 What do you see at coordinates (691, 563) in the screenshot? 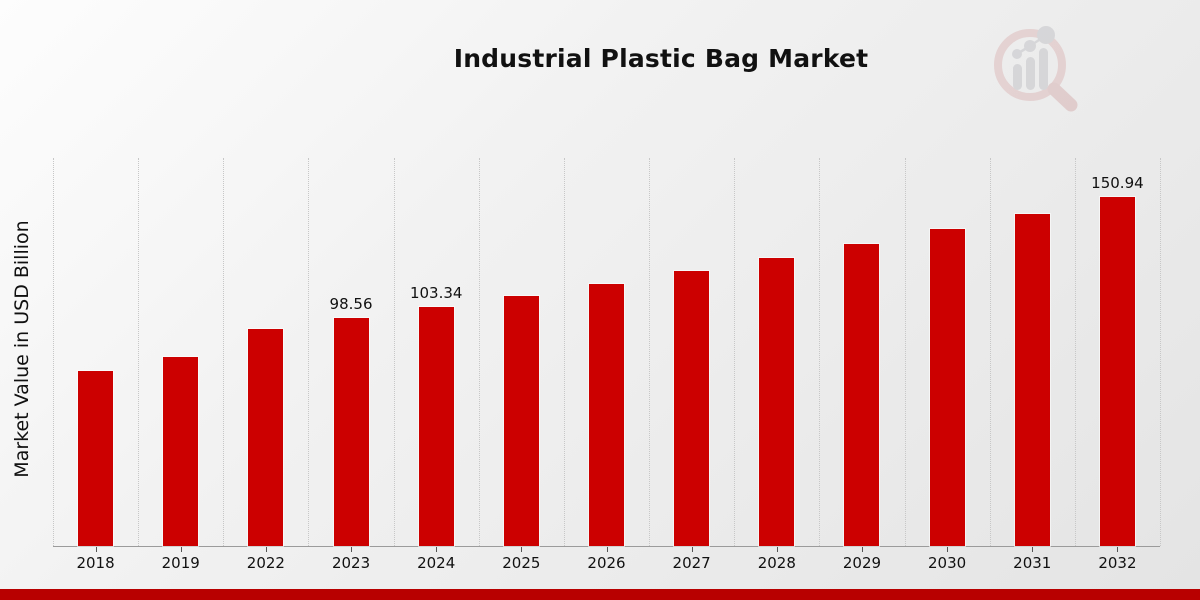
I see `x-tick-label-2027: 2027` at bounding box center [691, 563].